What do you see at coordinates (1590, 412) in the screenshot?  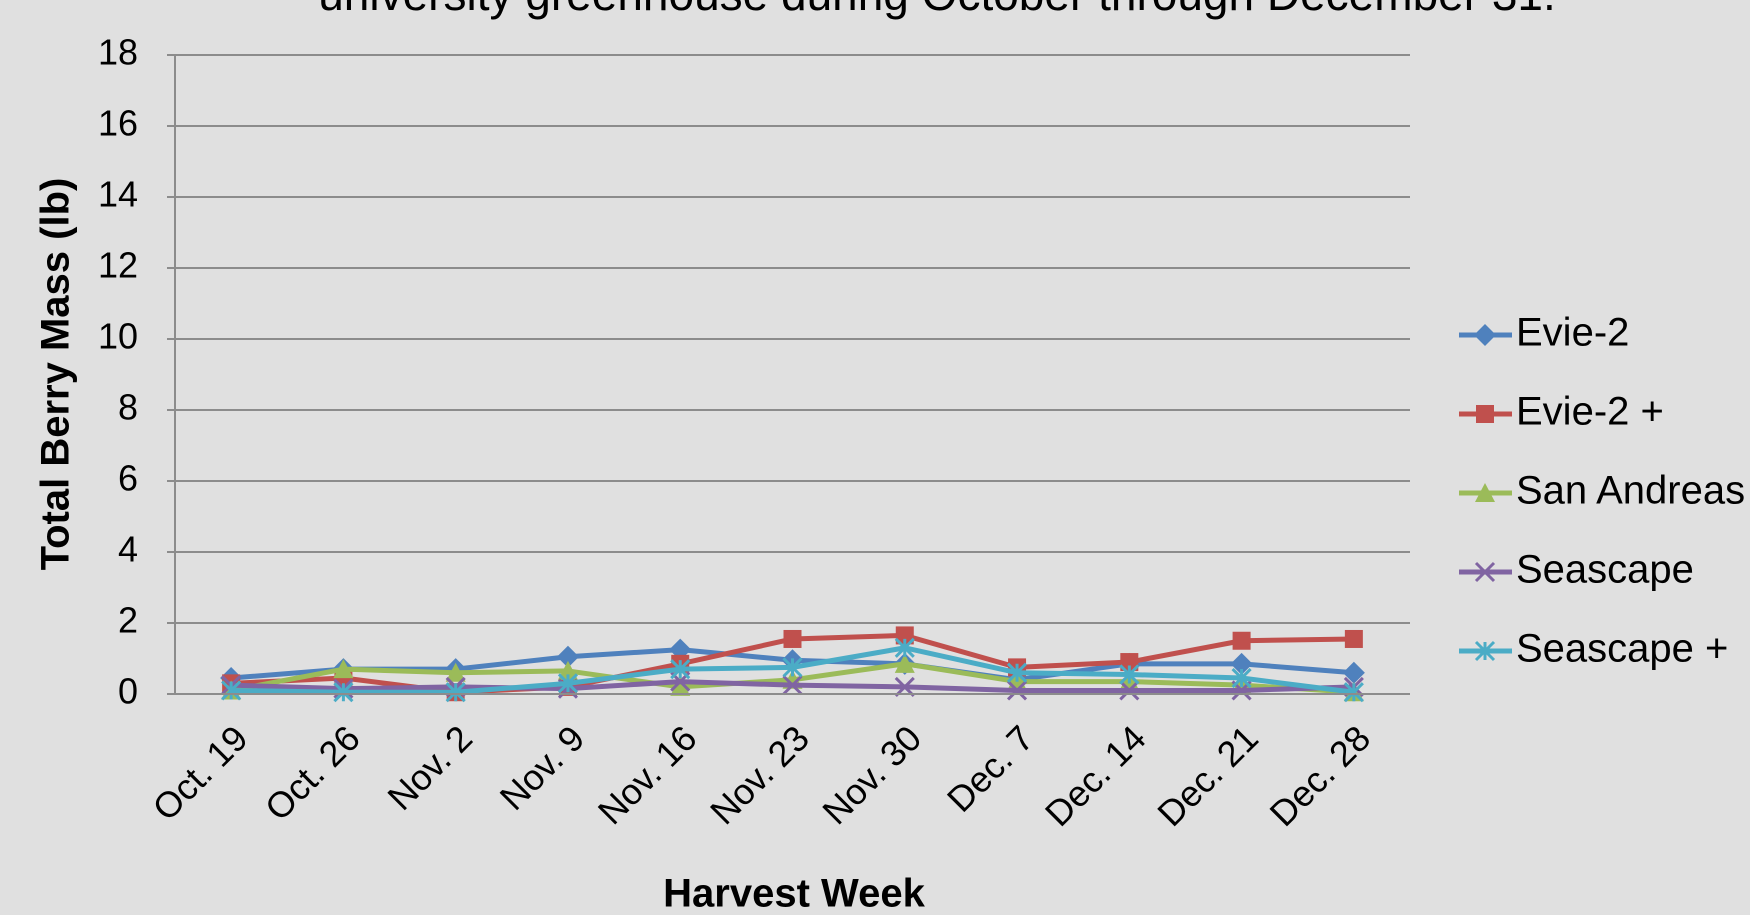 I see `legend-label: Evie-2 +` at bounding box center [1590, 412].